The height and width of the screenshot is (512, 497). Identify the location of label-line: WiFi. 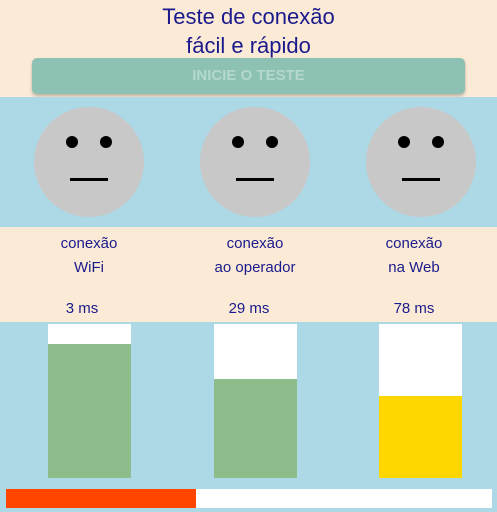
(89, 267).